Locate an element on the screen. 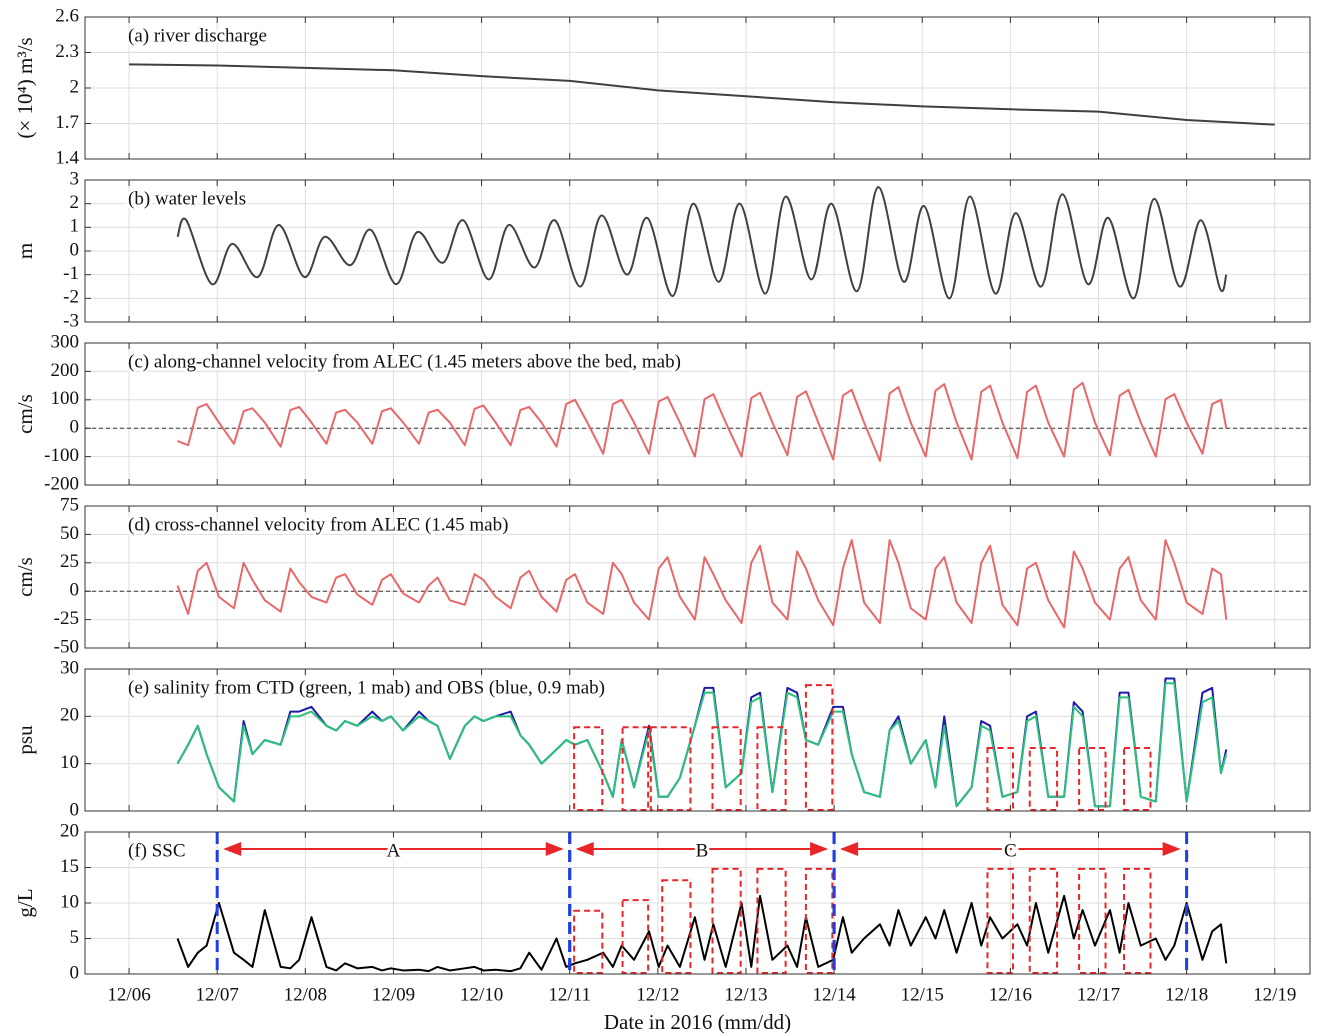  y-tick-label: -100 is located at coordinates (61, 455).